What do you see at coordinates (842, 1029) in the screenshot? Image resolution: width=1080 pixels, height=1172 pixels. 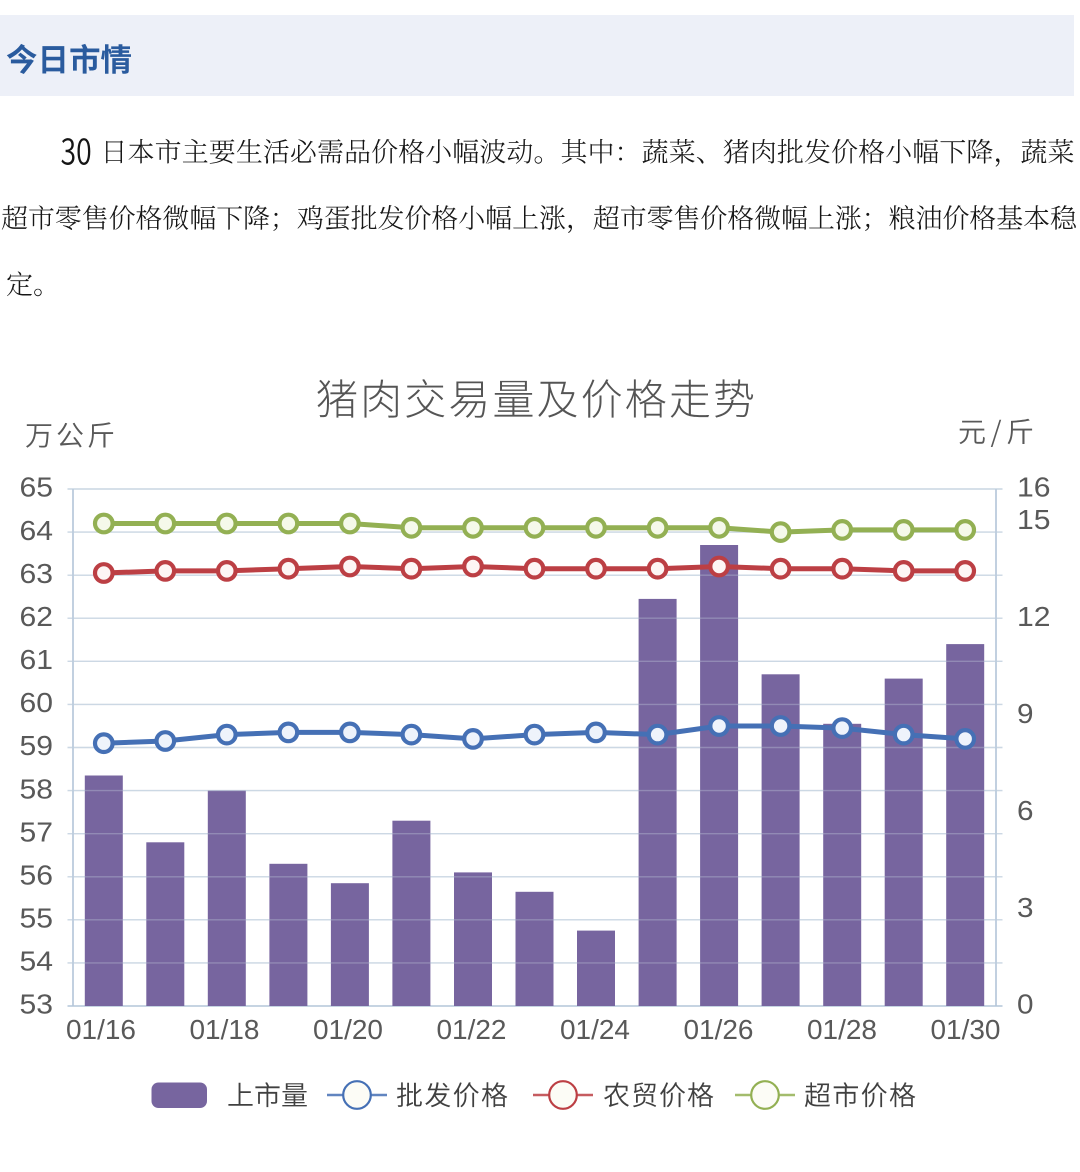 I see `svg-text: 01/28` at bounding box center [842, 1029].